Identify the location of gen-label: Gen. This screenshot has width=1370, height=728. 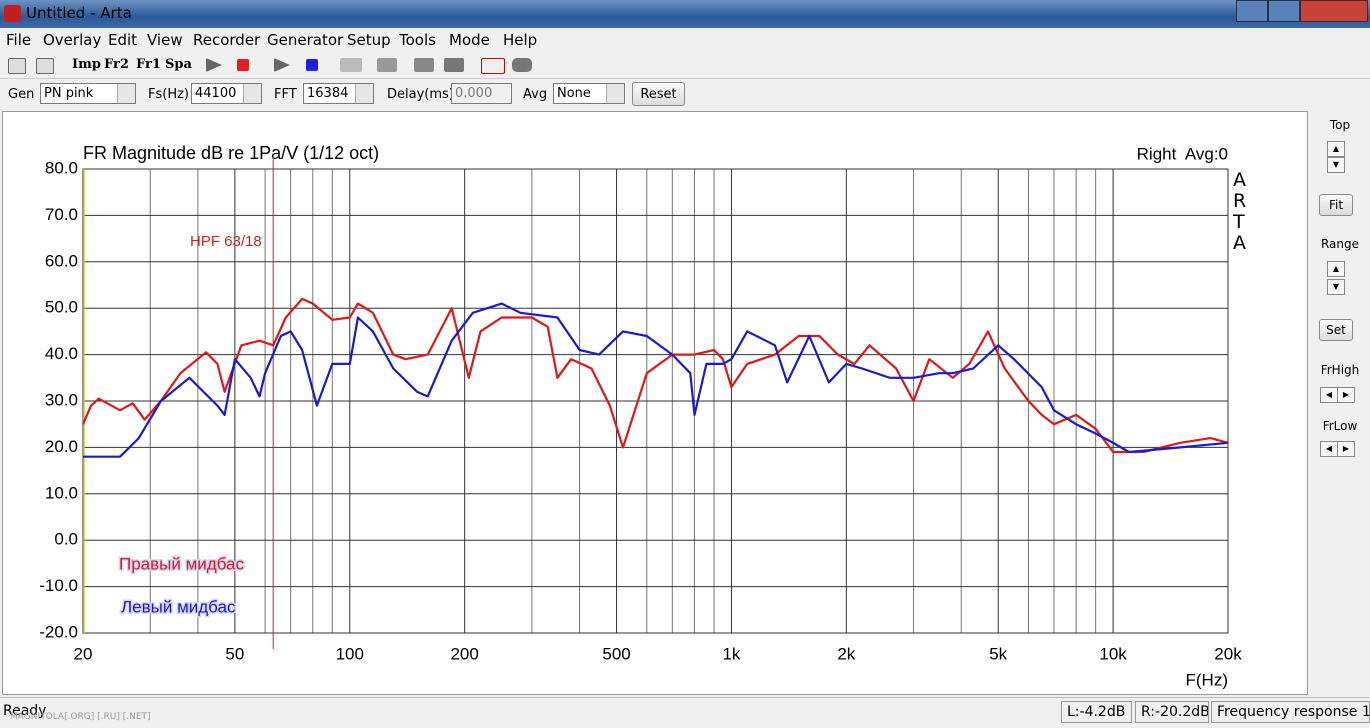
(21, 94).